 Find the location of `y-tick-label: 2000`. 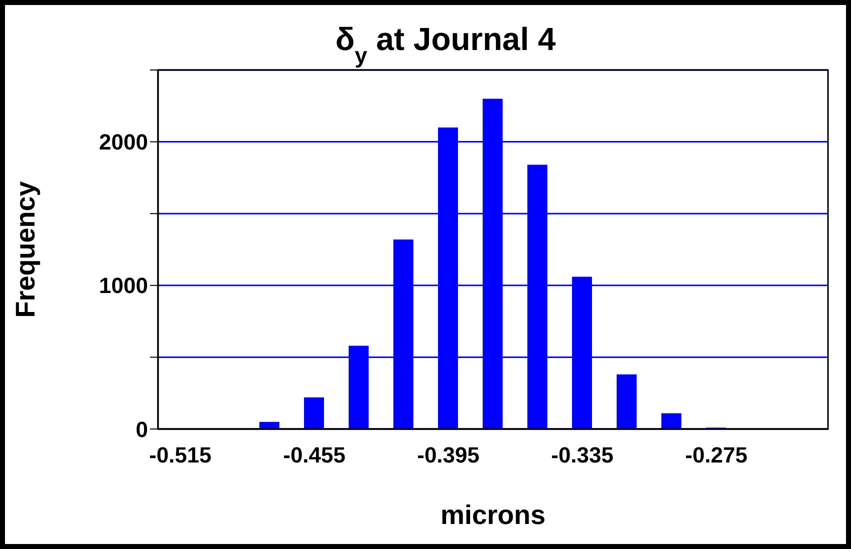

y-tick-label: 2000 is located at coordinates (123, 142).